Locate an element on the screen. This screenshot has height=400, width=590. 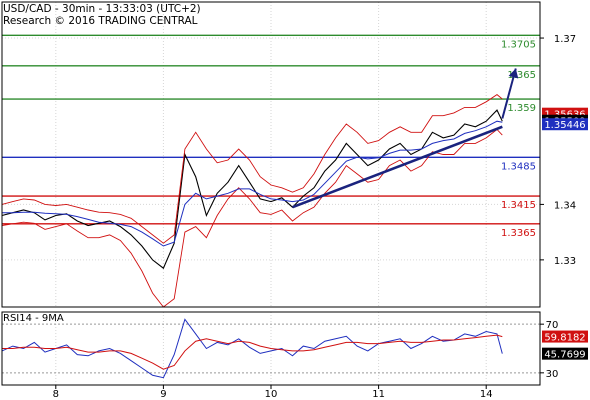
forecast-arrow-head is located at coordinates (513, 73).